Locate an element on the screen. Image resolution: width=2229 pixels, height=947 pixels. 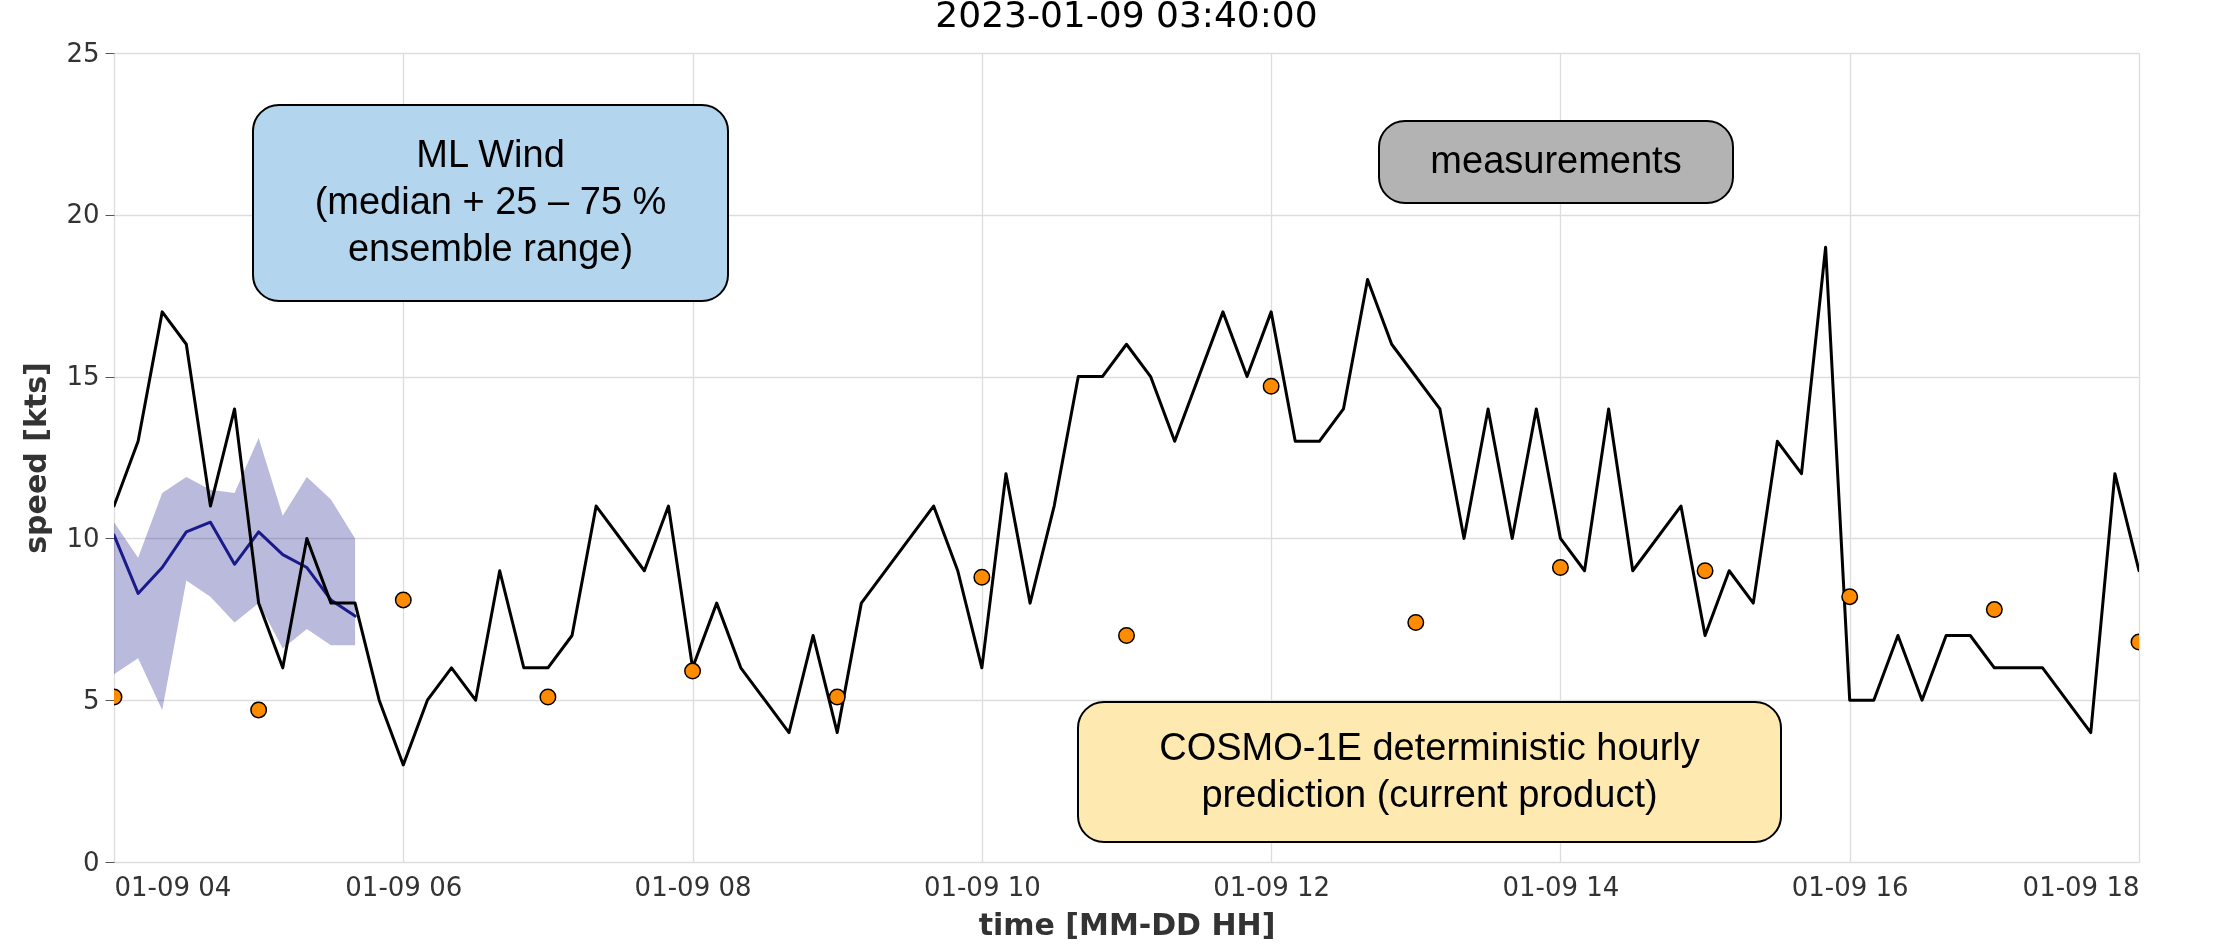
annotation: COSMO-1E deterministic hourly prediction (current product) is located at coordinates (1429, 770).